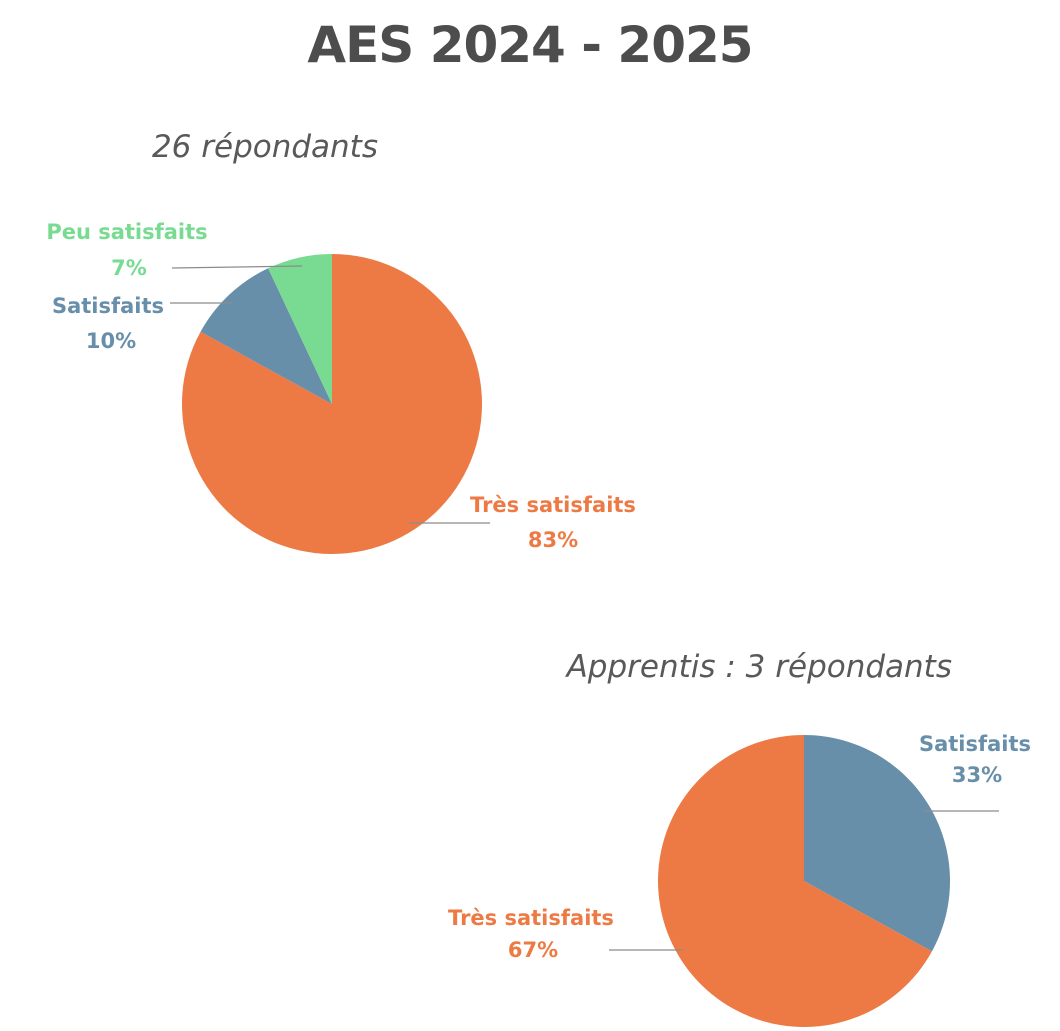 The height and width of the screenshot is (1031, 1060). I want to click on slice-label-peu-satisfaits-1: Peu satisfaits, so click(126, 232).